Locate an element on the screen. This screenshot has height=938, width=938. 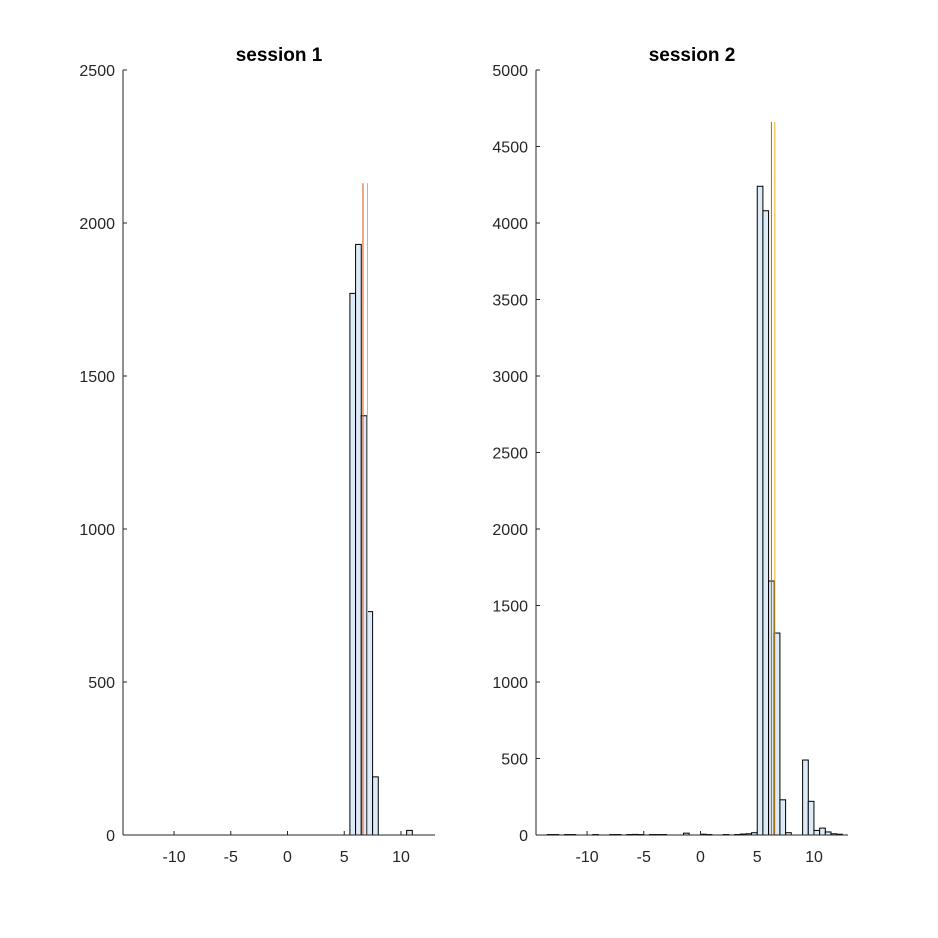
chart-title: session 1 is located at coordinates (279, 55).